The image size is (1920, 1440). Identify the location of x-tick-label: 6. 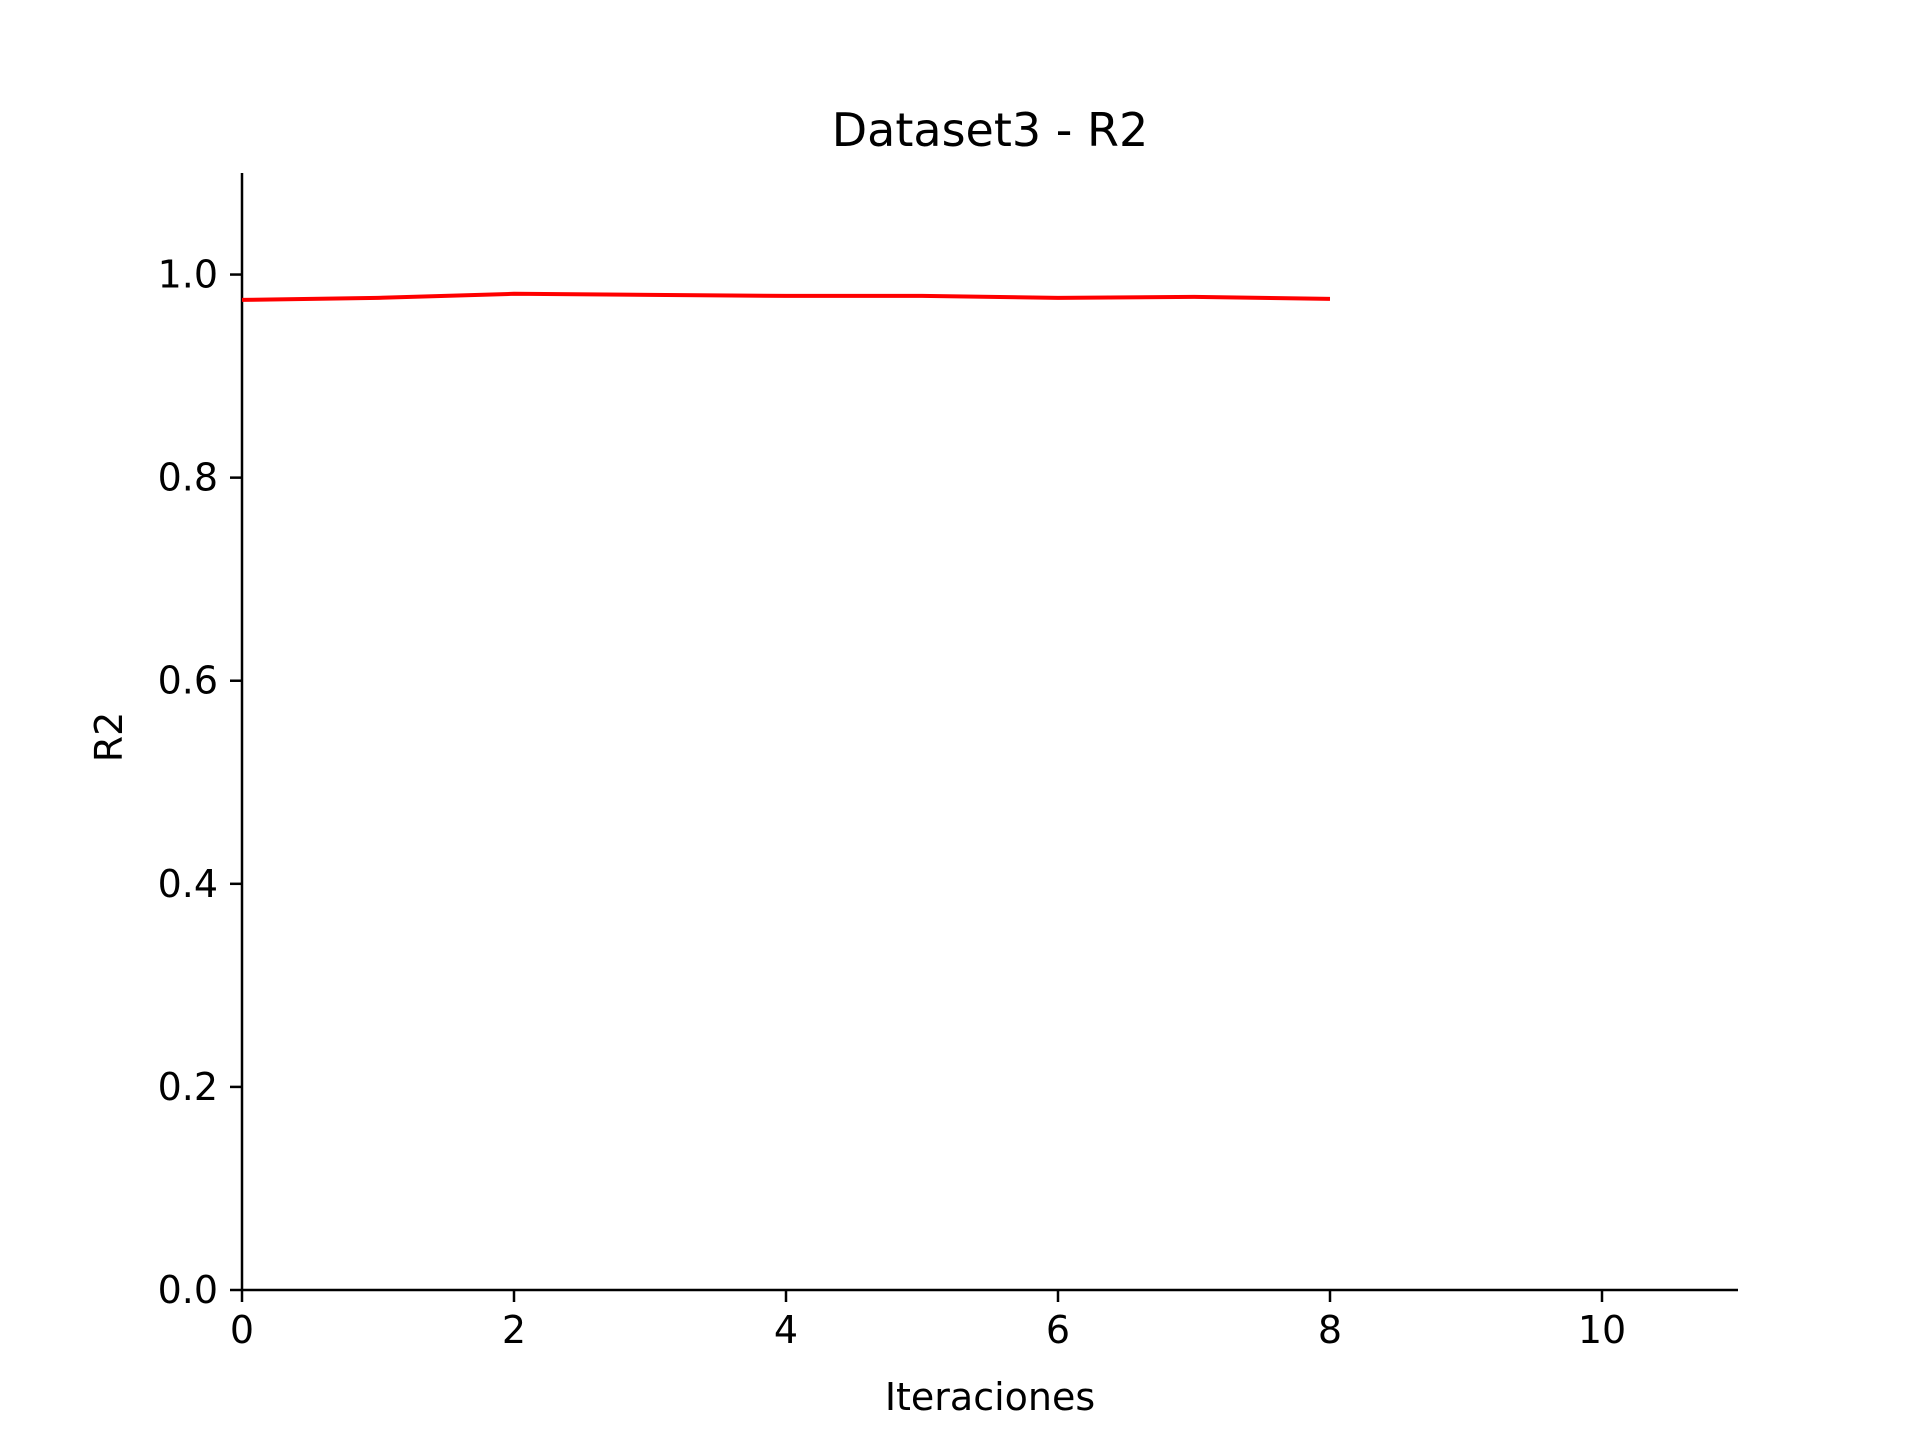
(1058, 1330).